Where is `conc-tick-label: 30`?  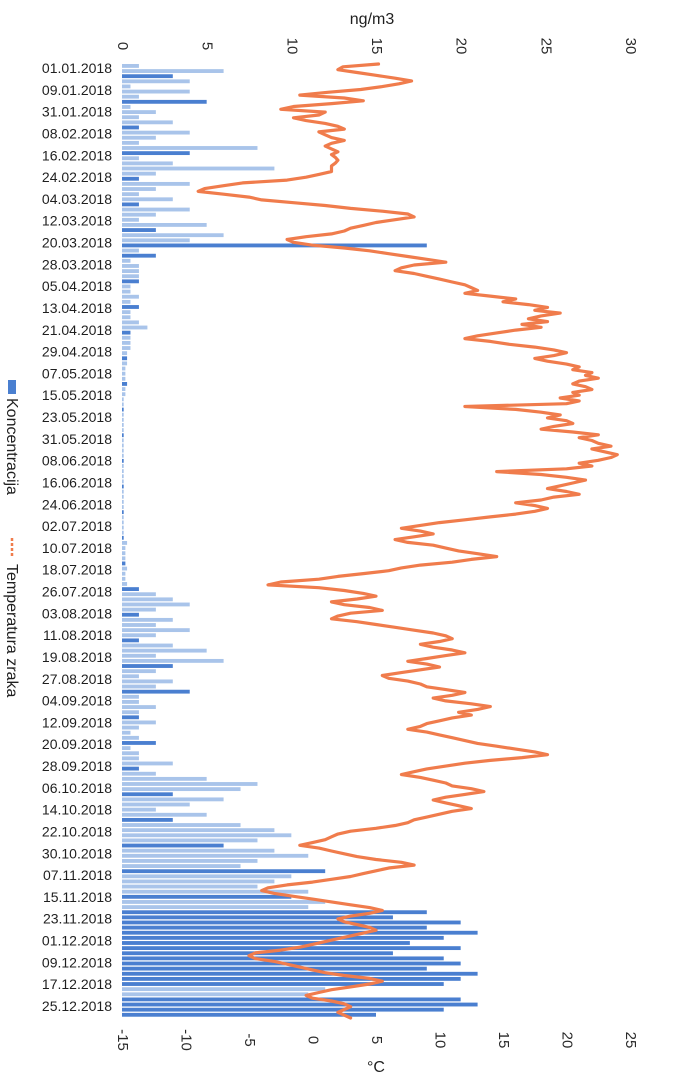
conc-tick-label: 30 is located at coordinates (630, 46).